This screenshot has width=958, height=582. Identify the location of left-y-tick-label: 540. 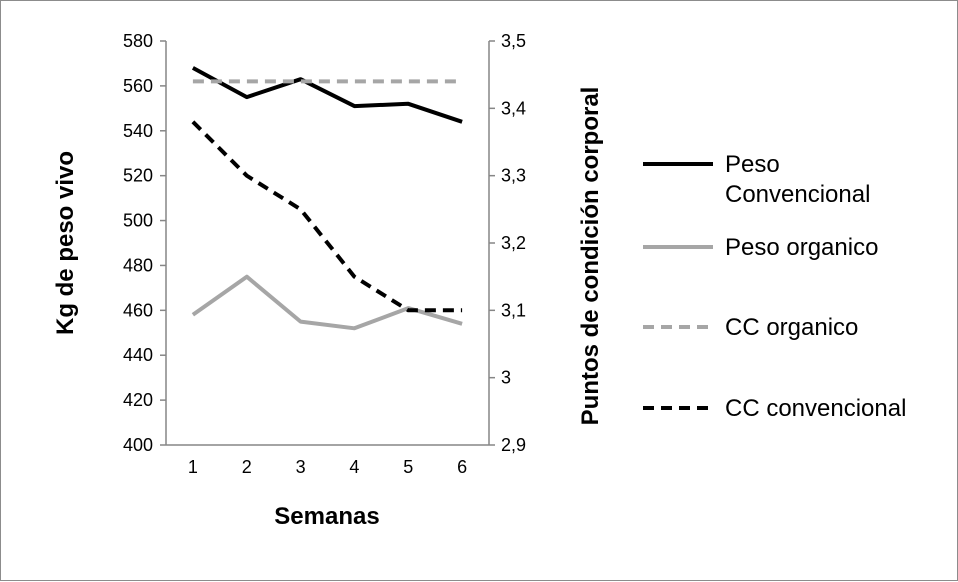
(138, 131).